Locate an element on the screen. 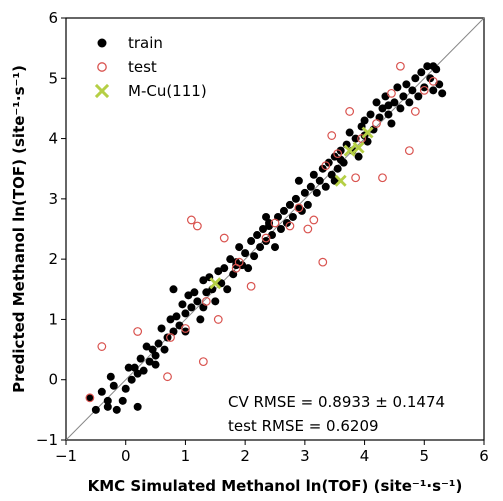 This screenshot has height=501, width=503. x-tick-label: 6 is located at coordinates (484, 456).